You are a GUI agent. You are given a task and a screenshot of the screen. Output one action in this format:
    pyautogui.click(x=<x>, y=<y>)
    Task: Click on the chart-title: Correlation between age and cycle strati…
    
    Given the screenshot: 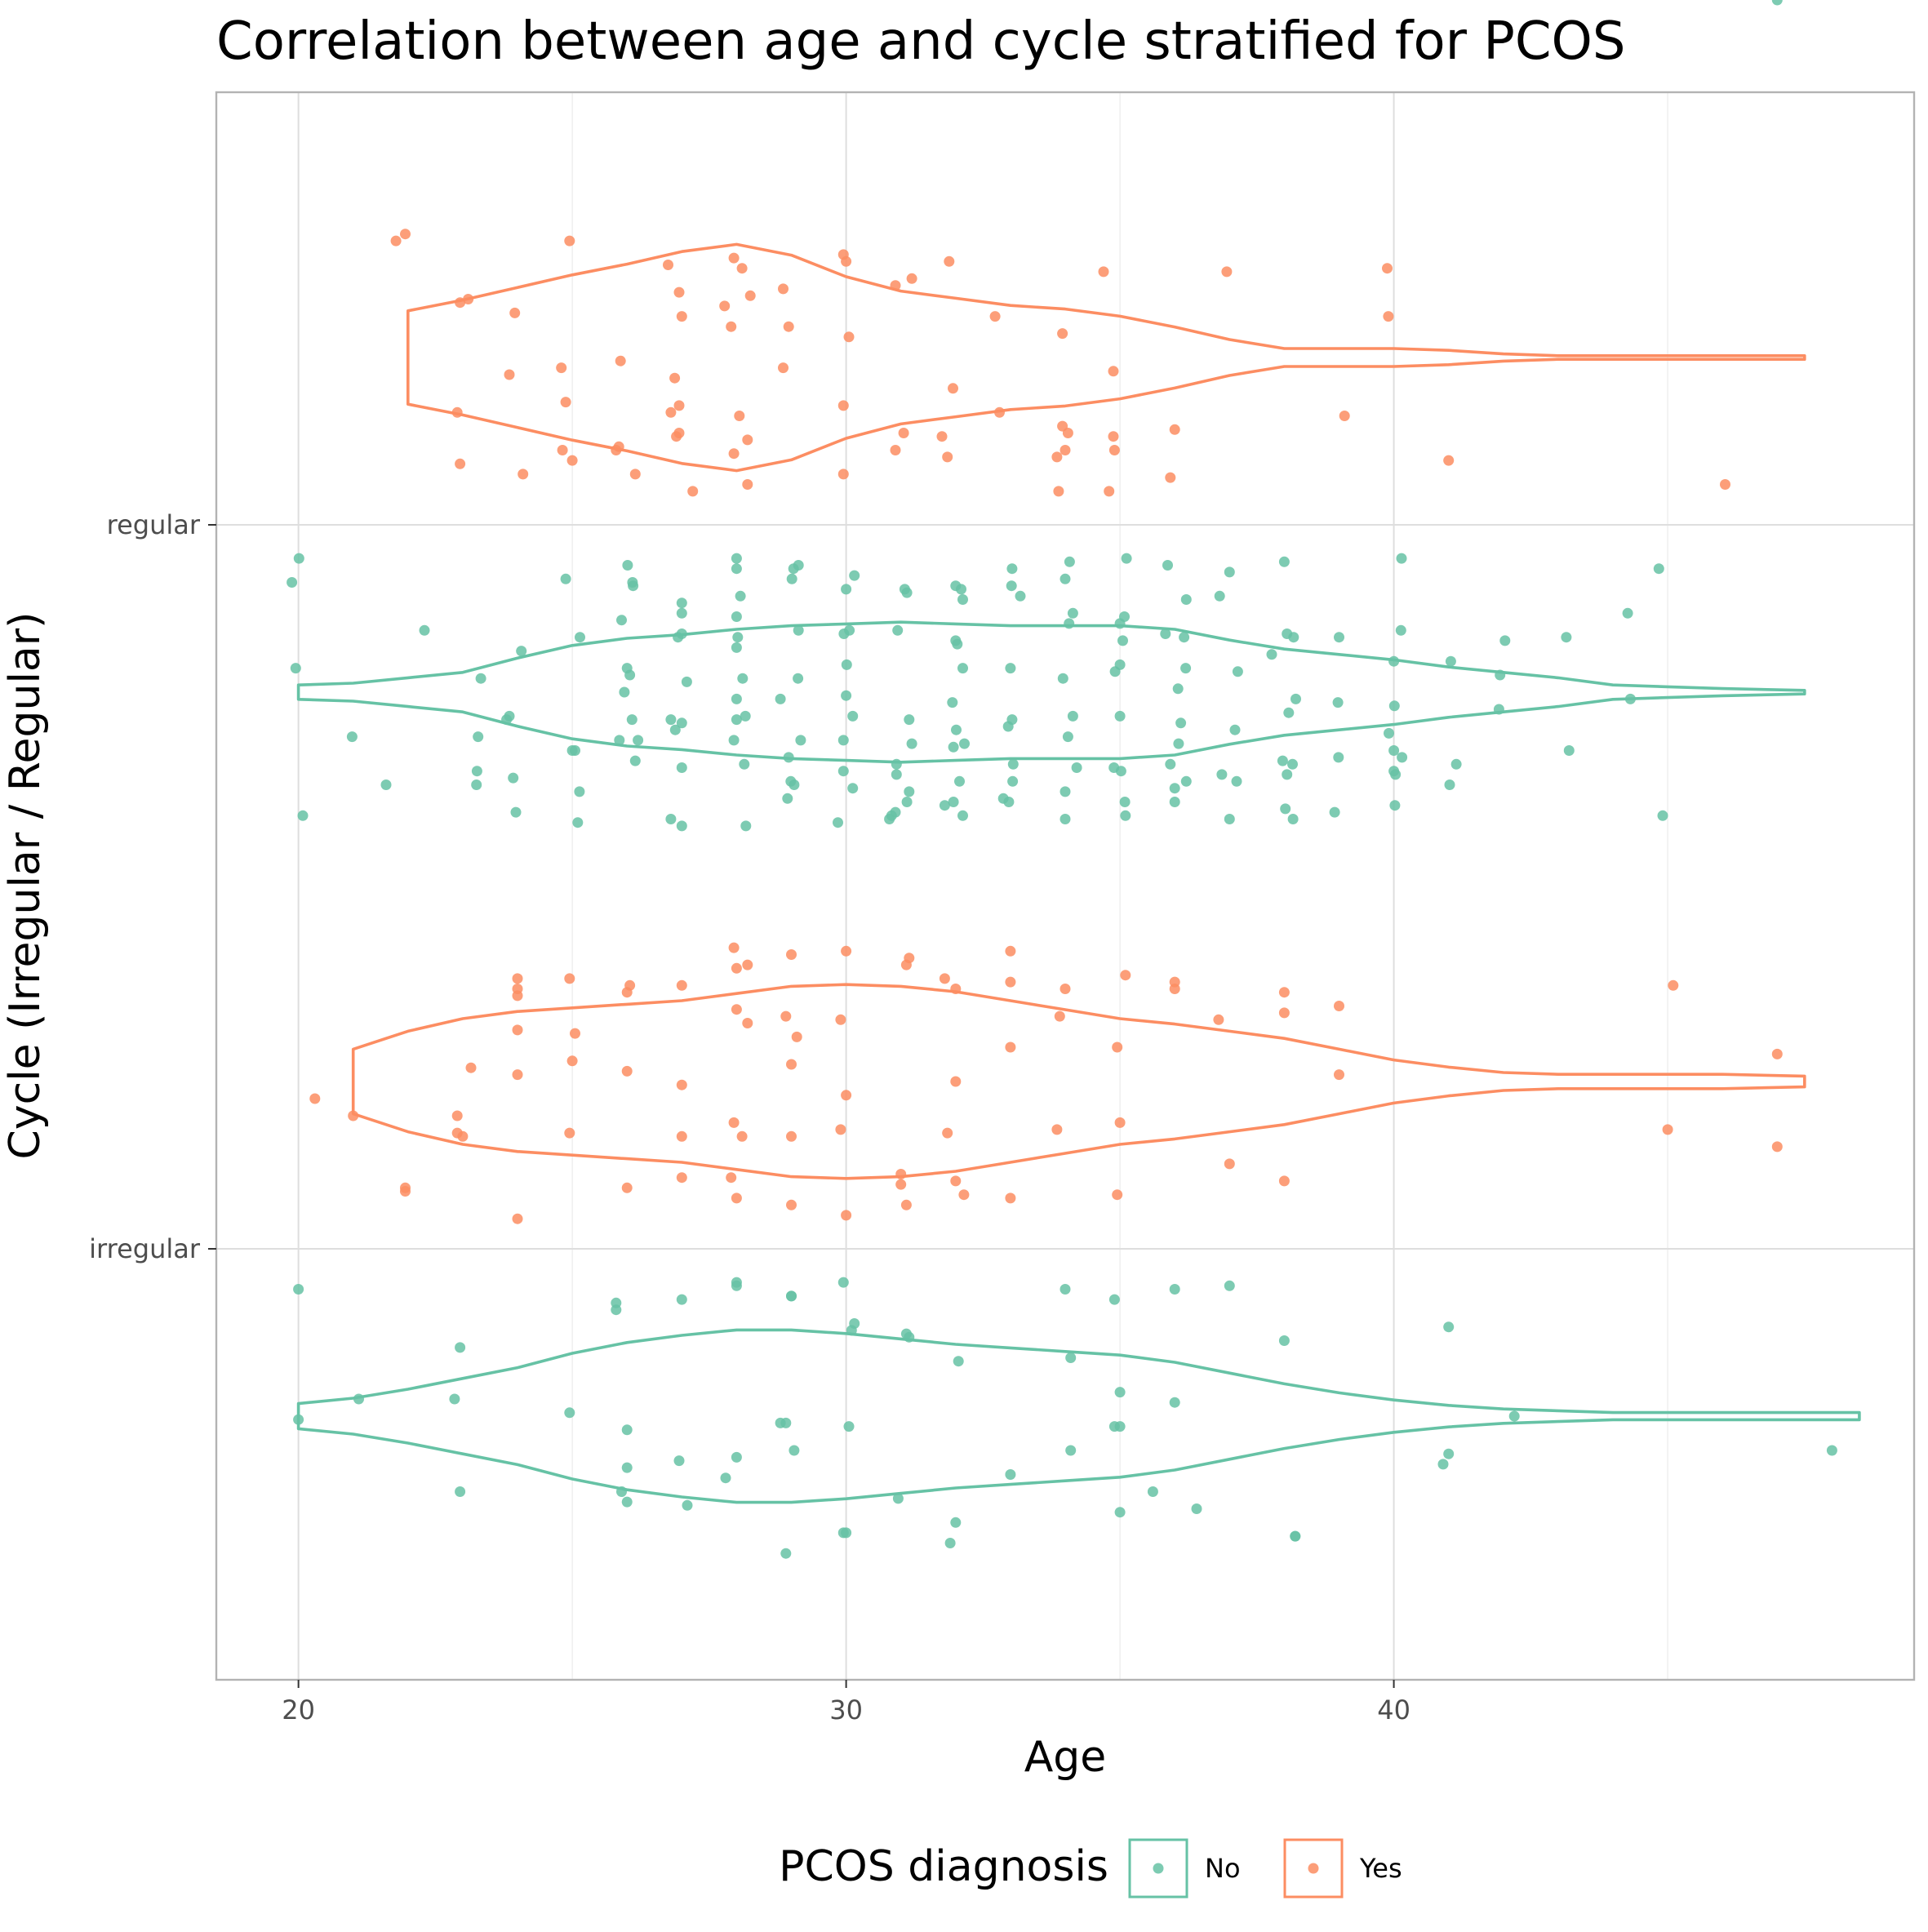 What is the action you would take?
    pyautogui.click(x=921, y=41)
    